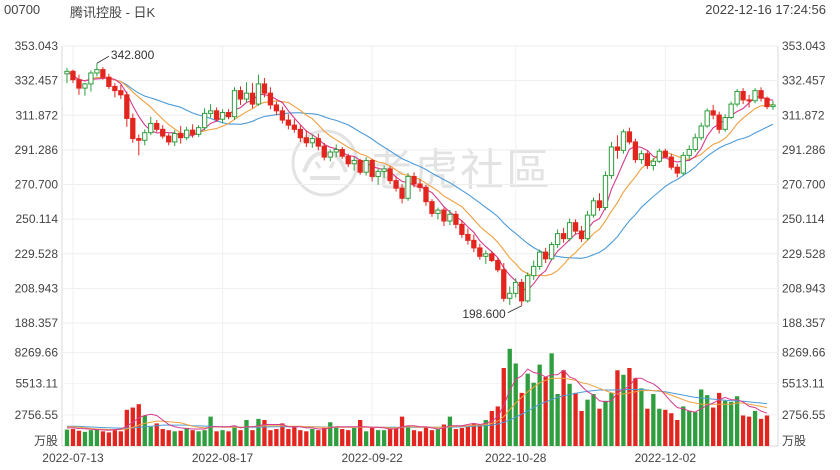  I want to click on quote-datetime: 2022-12-16 17:24:56, so click(765, 9).